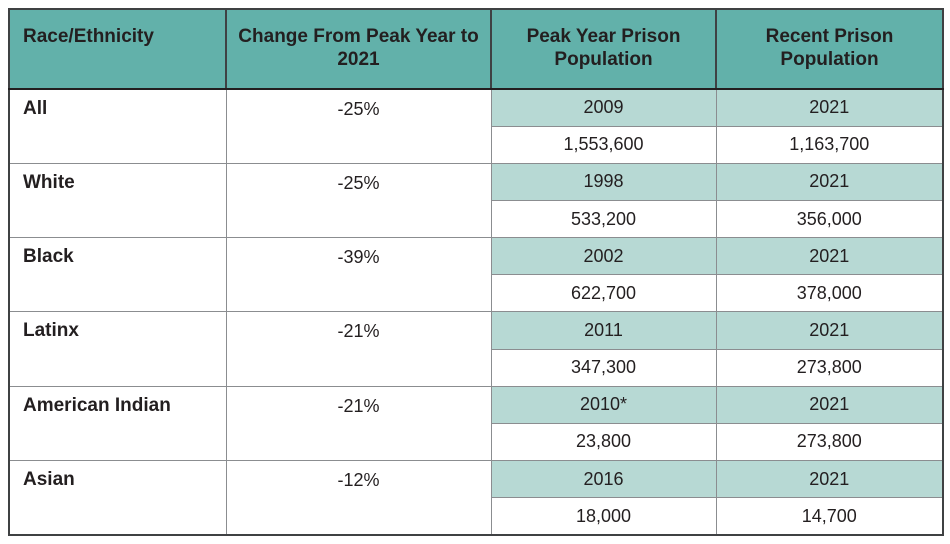 The height and width of the screenshot is (544, 950). I want to click on table-row-asian-populations: 18,000 14,700, so click(476, 516).